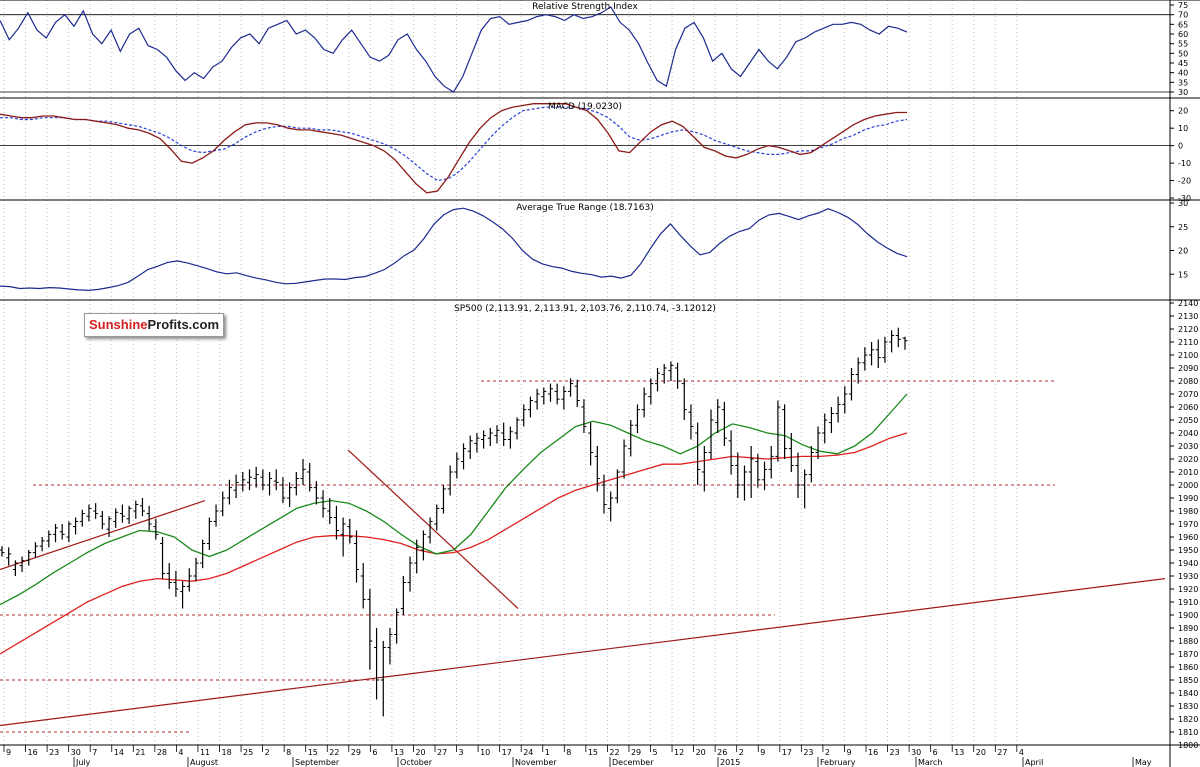 The image size is (1200, 767). What do you see at coordinates (1021, 752) in the screenshot?
I see `x-tick-label: 4` at bounding box center [1021, 752].